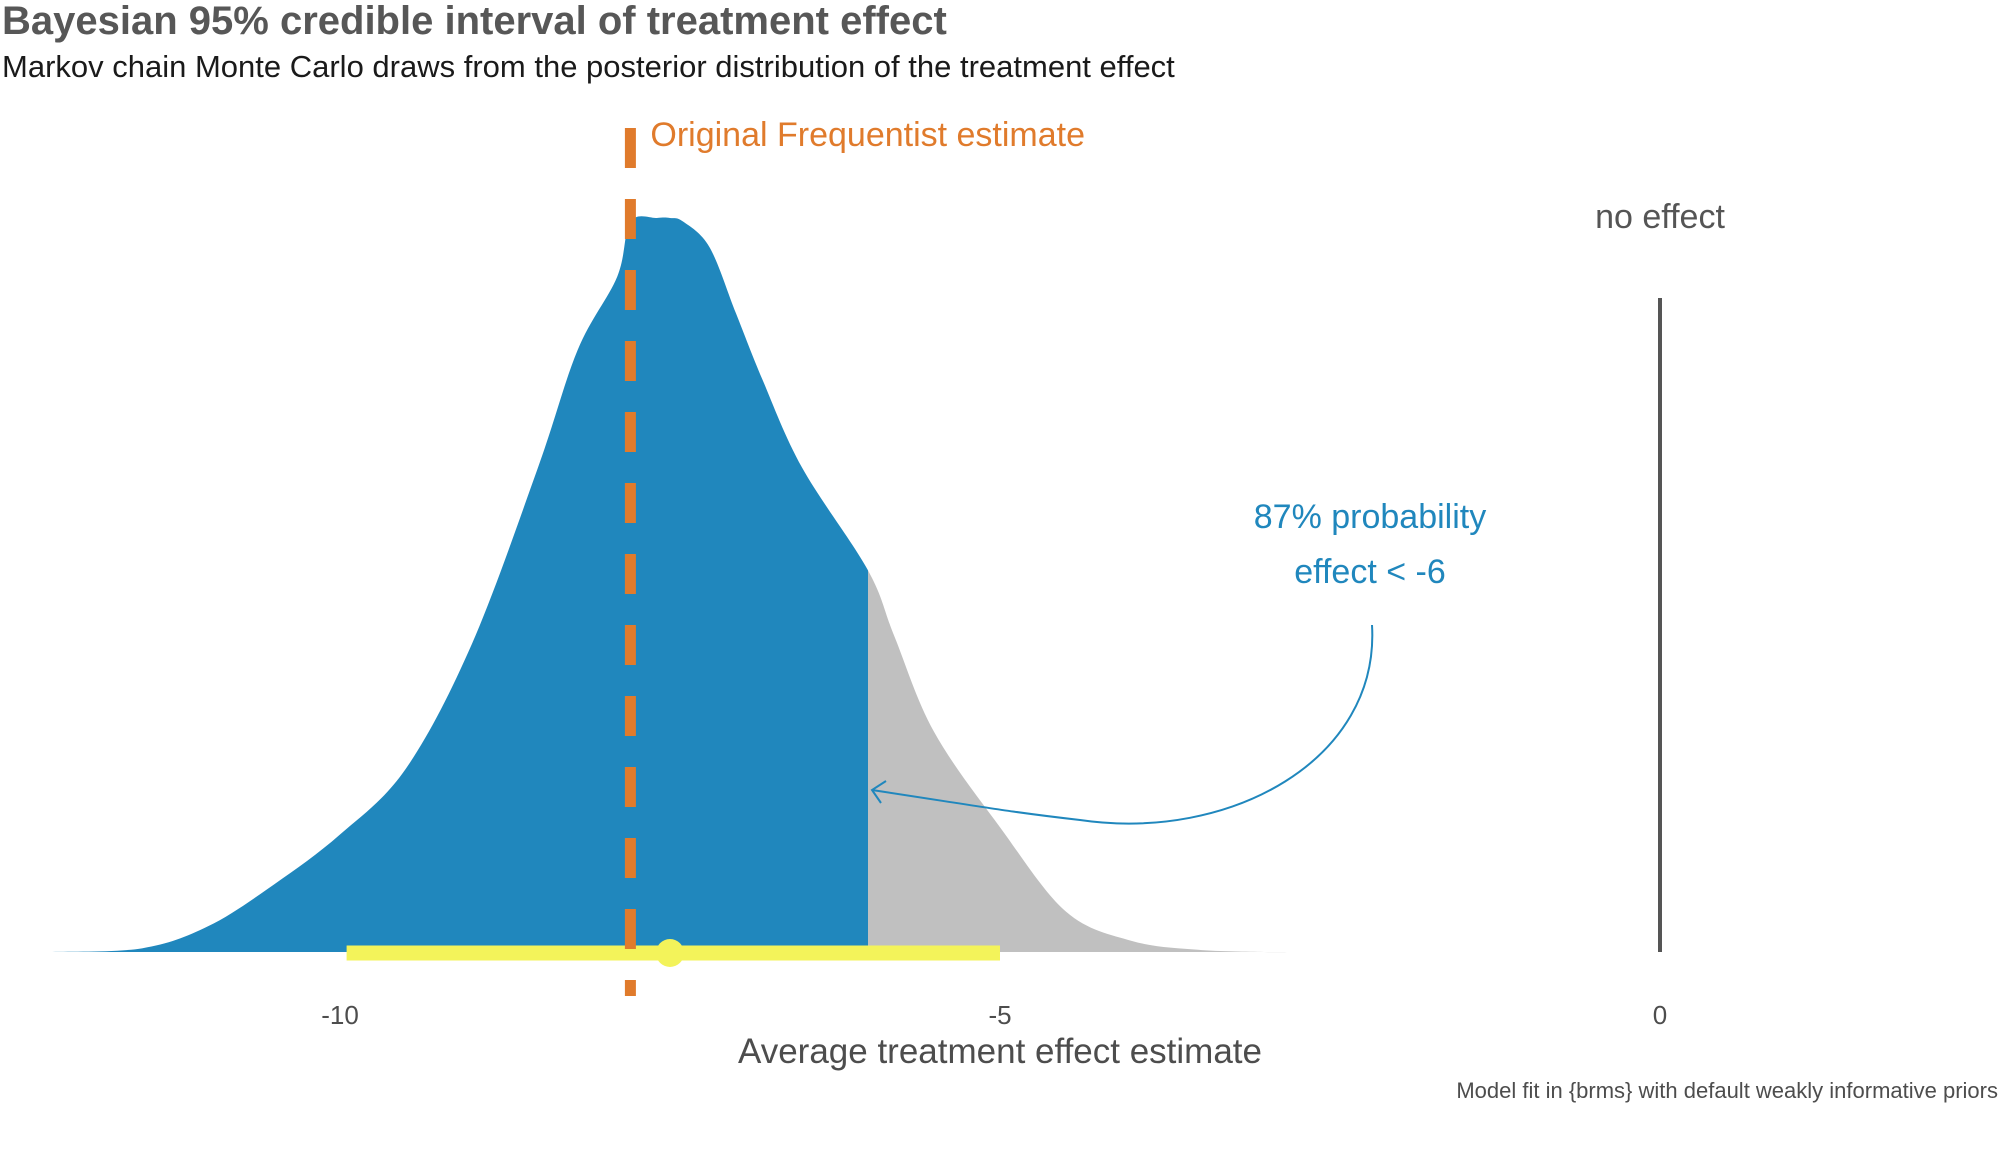 The width and height of the screenshot is (2000, 1160). I want to click on annotation-arrow, so click(1122, 724).